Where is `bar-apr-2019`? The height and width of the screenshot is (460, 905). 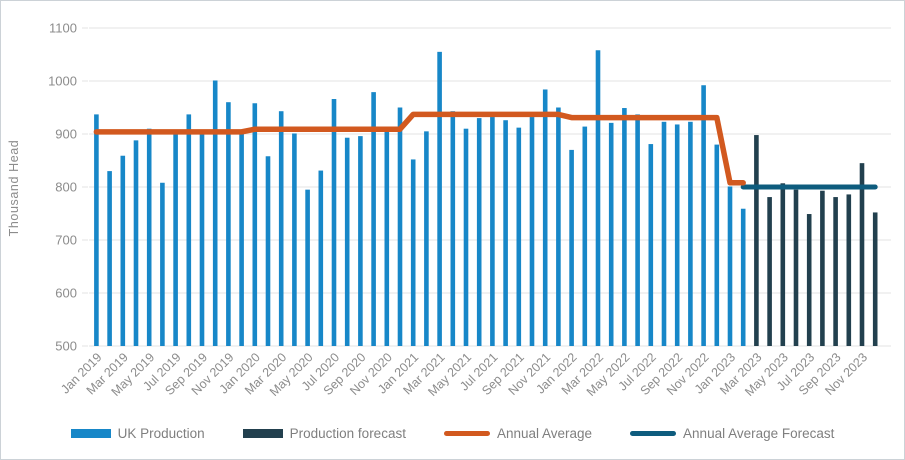
bar-apr-2019 is located at coordinates (136, 243).